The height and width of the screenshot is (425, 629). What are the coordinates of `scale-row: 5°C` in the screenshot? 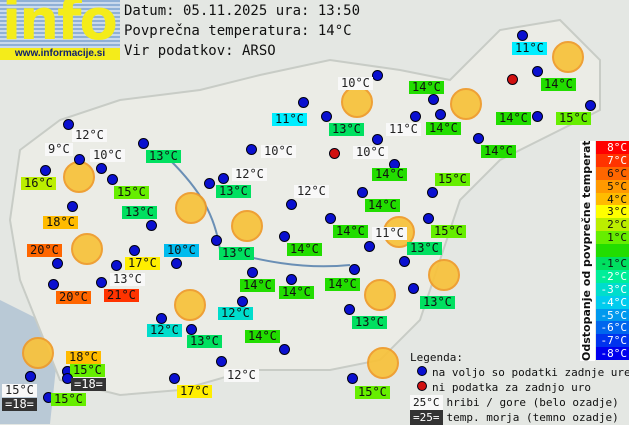 It's located at (612, 186).